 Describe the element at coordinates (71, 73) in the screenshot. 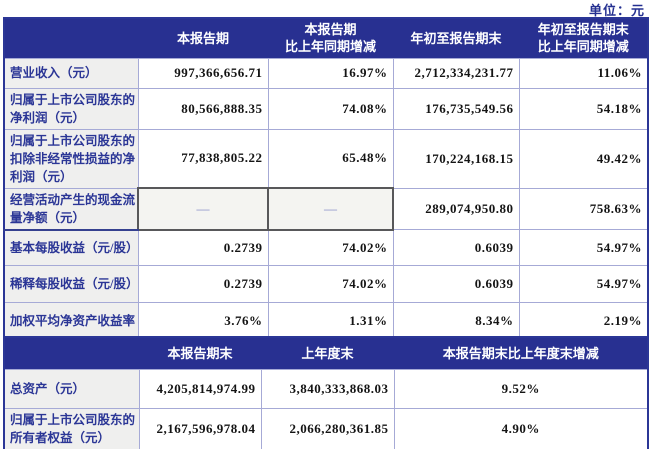

I see `row-label: 营业收入（元）` at that location.